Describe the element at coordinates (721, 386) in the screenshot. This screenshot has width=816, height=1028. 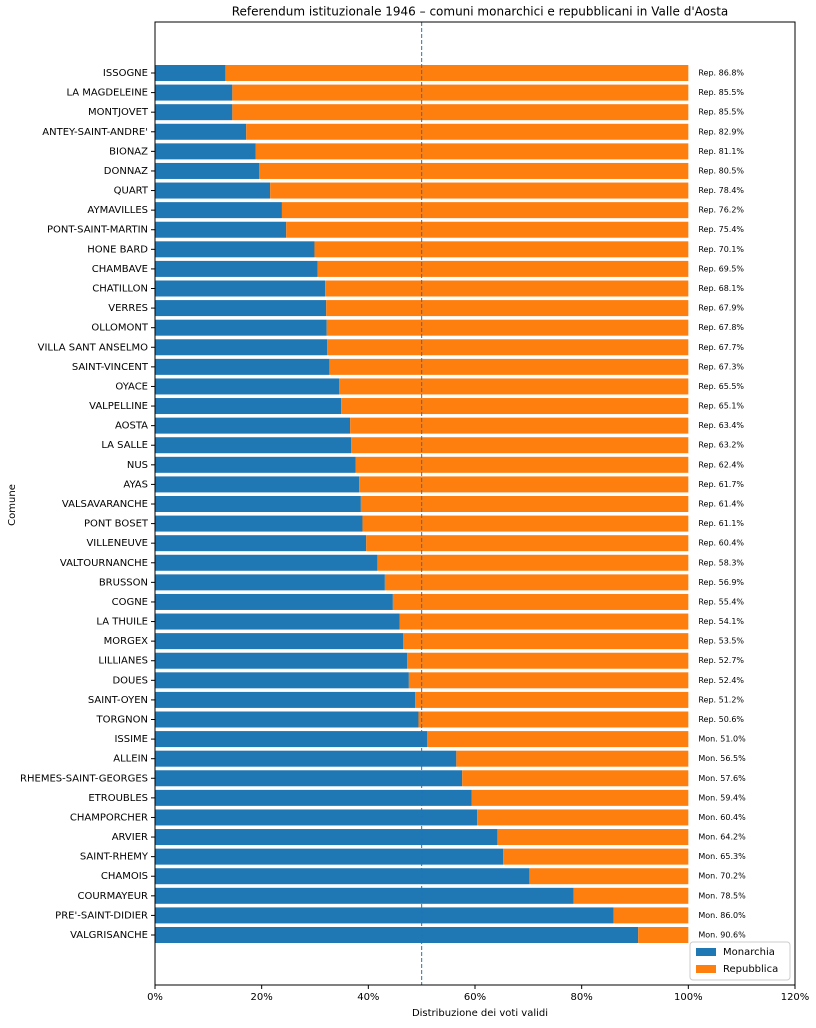
I see `bar-label: Rep. 65.5%` at that location.